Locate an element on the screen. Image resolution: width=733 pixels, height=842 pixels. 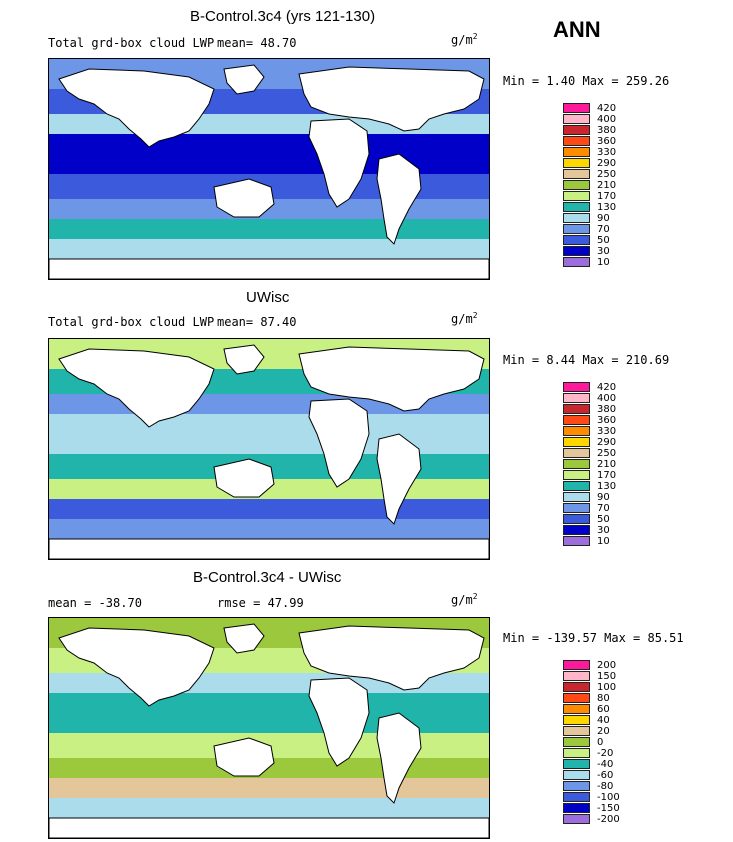
colorbar-label: -60 is located at coordinates (605, 775).